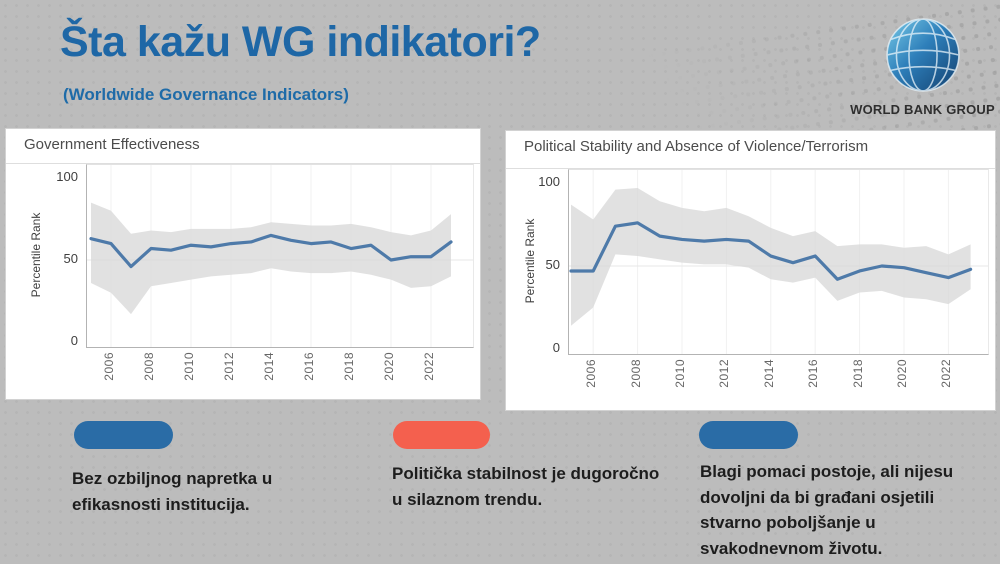 This screenshot has height=564, width=1000. Describe the element at coordinates (112, 144) in the screenshot. I see `chart-title: Government Effectiveness` at that location.